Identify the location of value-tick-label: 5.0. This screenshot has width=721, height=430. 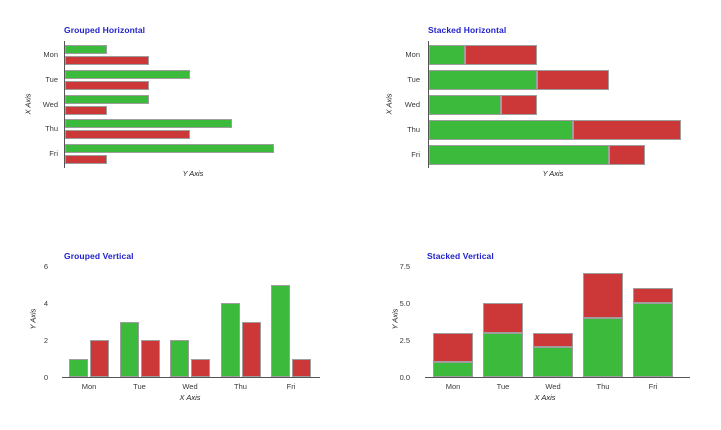
(404, 303).